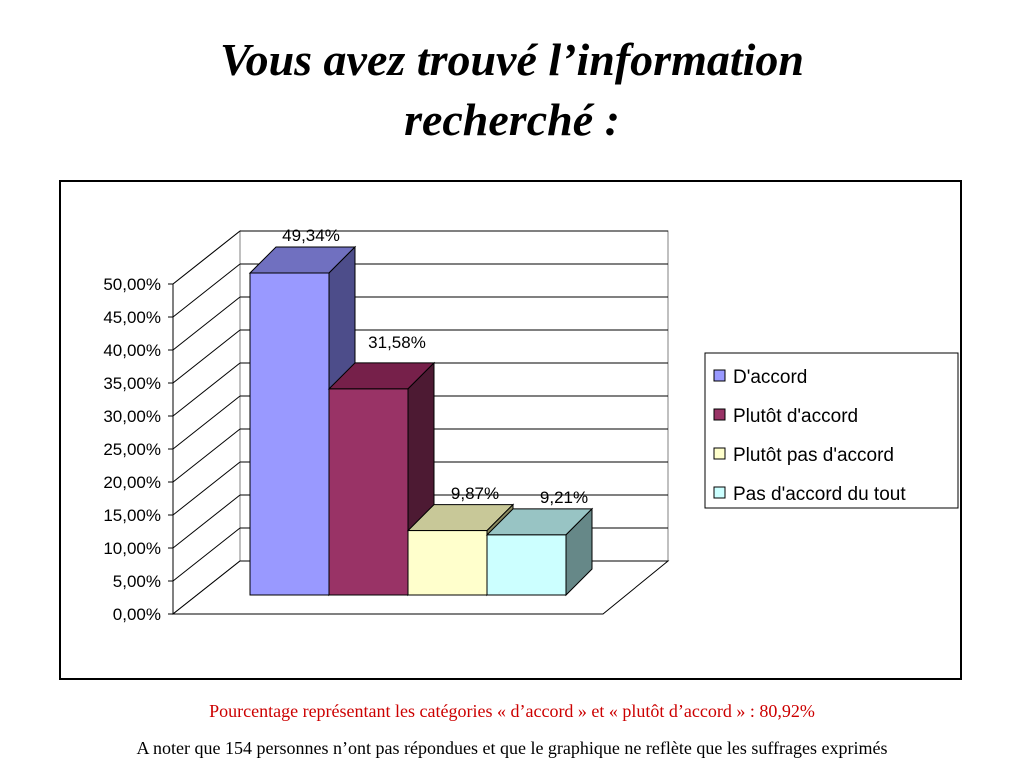 This screenshot has height=768, width=1024. I want to click on y-tick-label: 20,00%, so click(132, 482).